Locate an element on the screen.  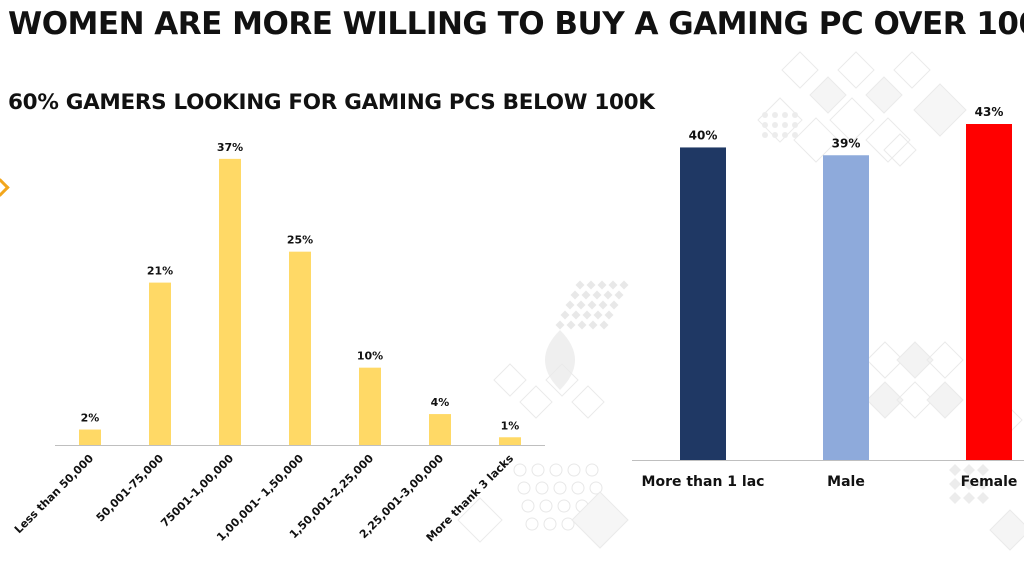
data-label-3: 37% is located at coordinates (230, 147).